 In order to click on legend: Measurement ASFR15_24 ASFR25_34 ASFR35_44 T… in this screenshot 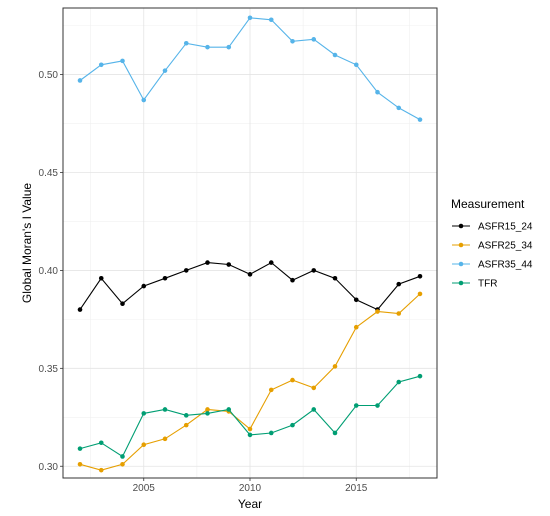, I will do `click(492, 243)`.